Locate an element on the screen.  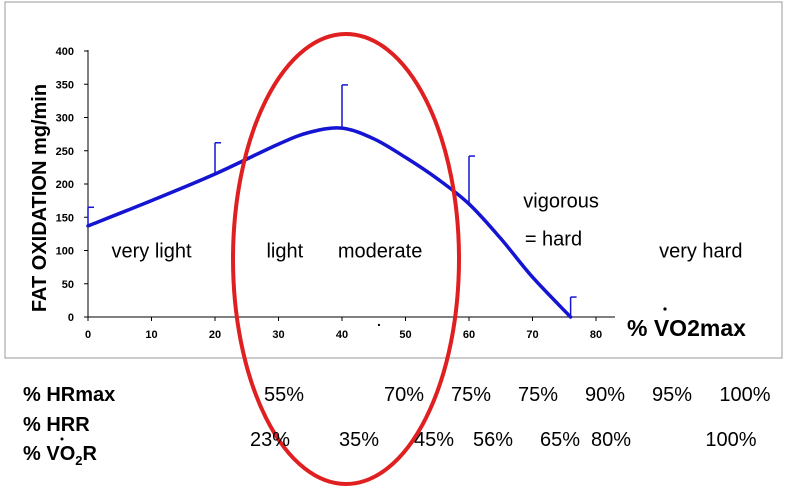
vo2r-values: 23% 35% 45% 56% 65% 80% 100% is located at coordinates (503, 440).